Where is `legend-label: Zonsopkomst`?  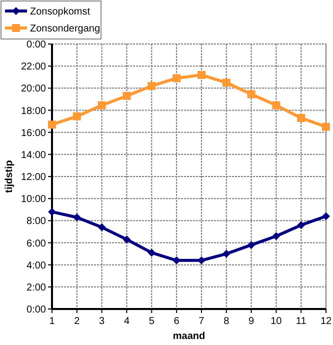 legend-label: Zonsopkomst is located at coordinates (60, 12).